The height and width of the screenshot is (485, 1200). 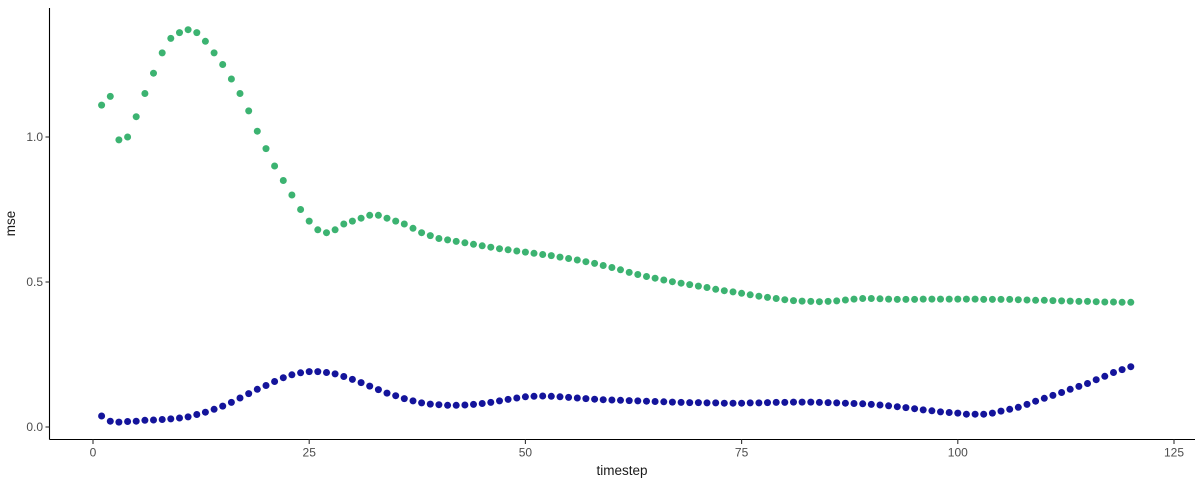 What do you see at coordinates (34, 282) in the screenshot?
I see `y-tick-label: 0.5` at bounding box center [34, 282].